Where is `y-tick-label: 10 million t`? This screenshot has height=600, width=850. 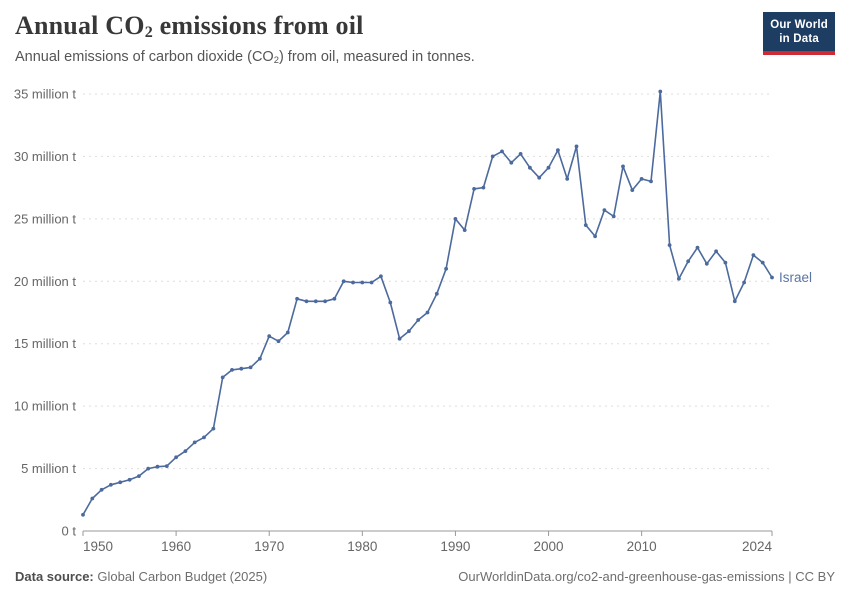 y-tick-label: 10 million t is located at coordinates (45, 406).